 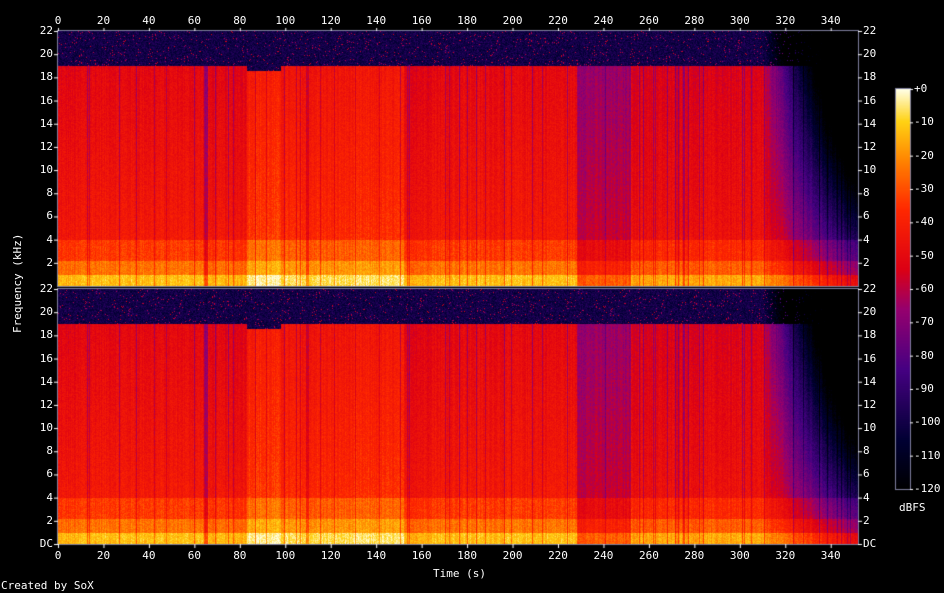 What do you see at coordinates (924, 288) in the screenshot?
I see `colorbar-tick: -60` at bounding box center [924, 288].